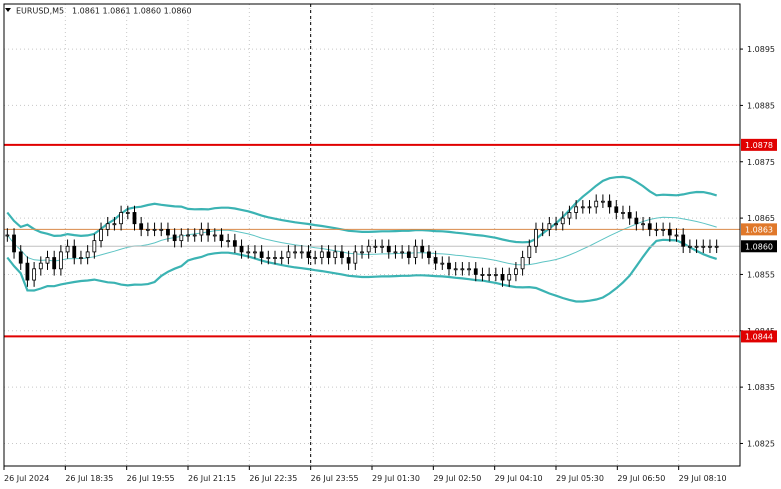 The image size is (781, 489). I want to click on lower-band, so click(362, 270).